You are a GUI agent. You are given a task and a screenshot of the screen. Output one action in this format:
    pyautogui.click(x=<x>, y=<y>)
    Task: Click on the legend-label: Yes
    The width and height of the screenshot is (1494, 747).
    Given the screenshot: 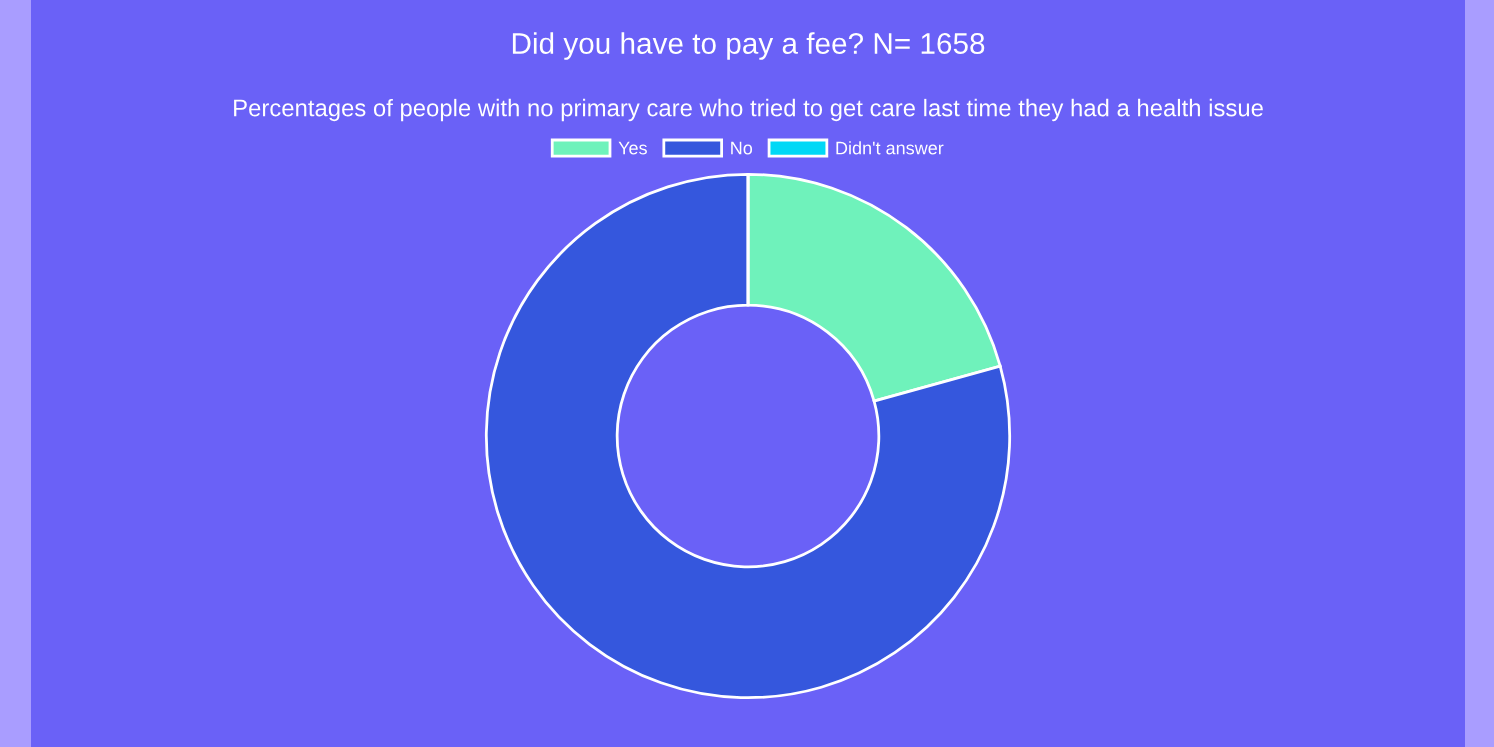 What is the action you would take?
    pyautogui.click(x=632, y=148)
    